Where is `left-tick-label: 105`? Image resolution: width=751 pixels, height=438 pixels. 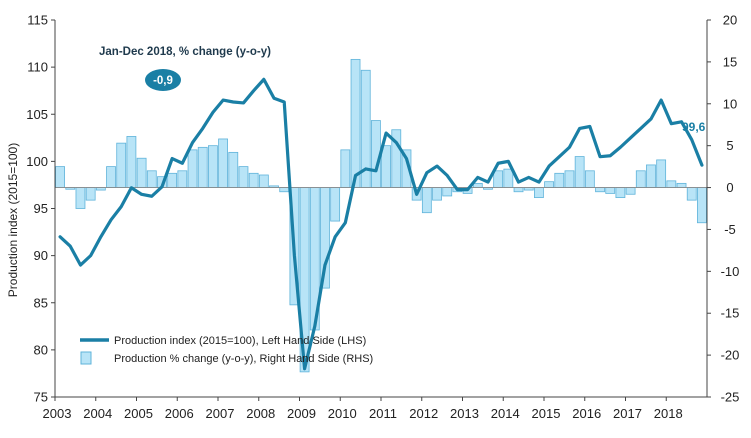
left-tick-label: 105 is located at coordinates (37, 114).